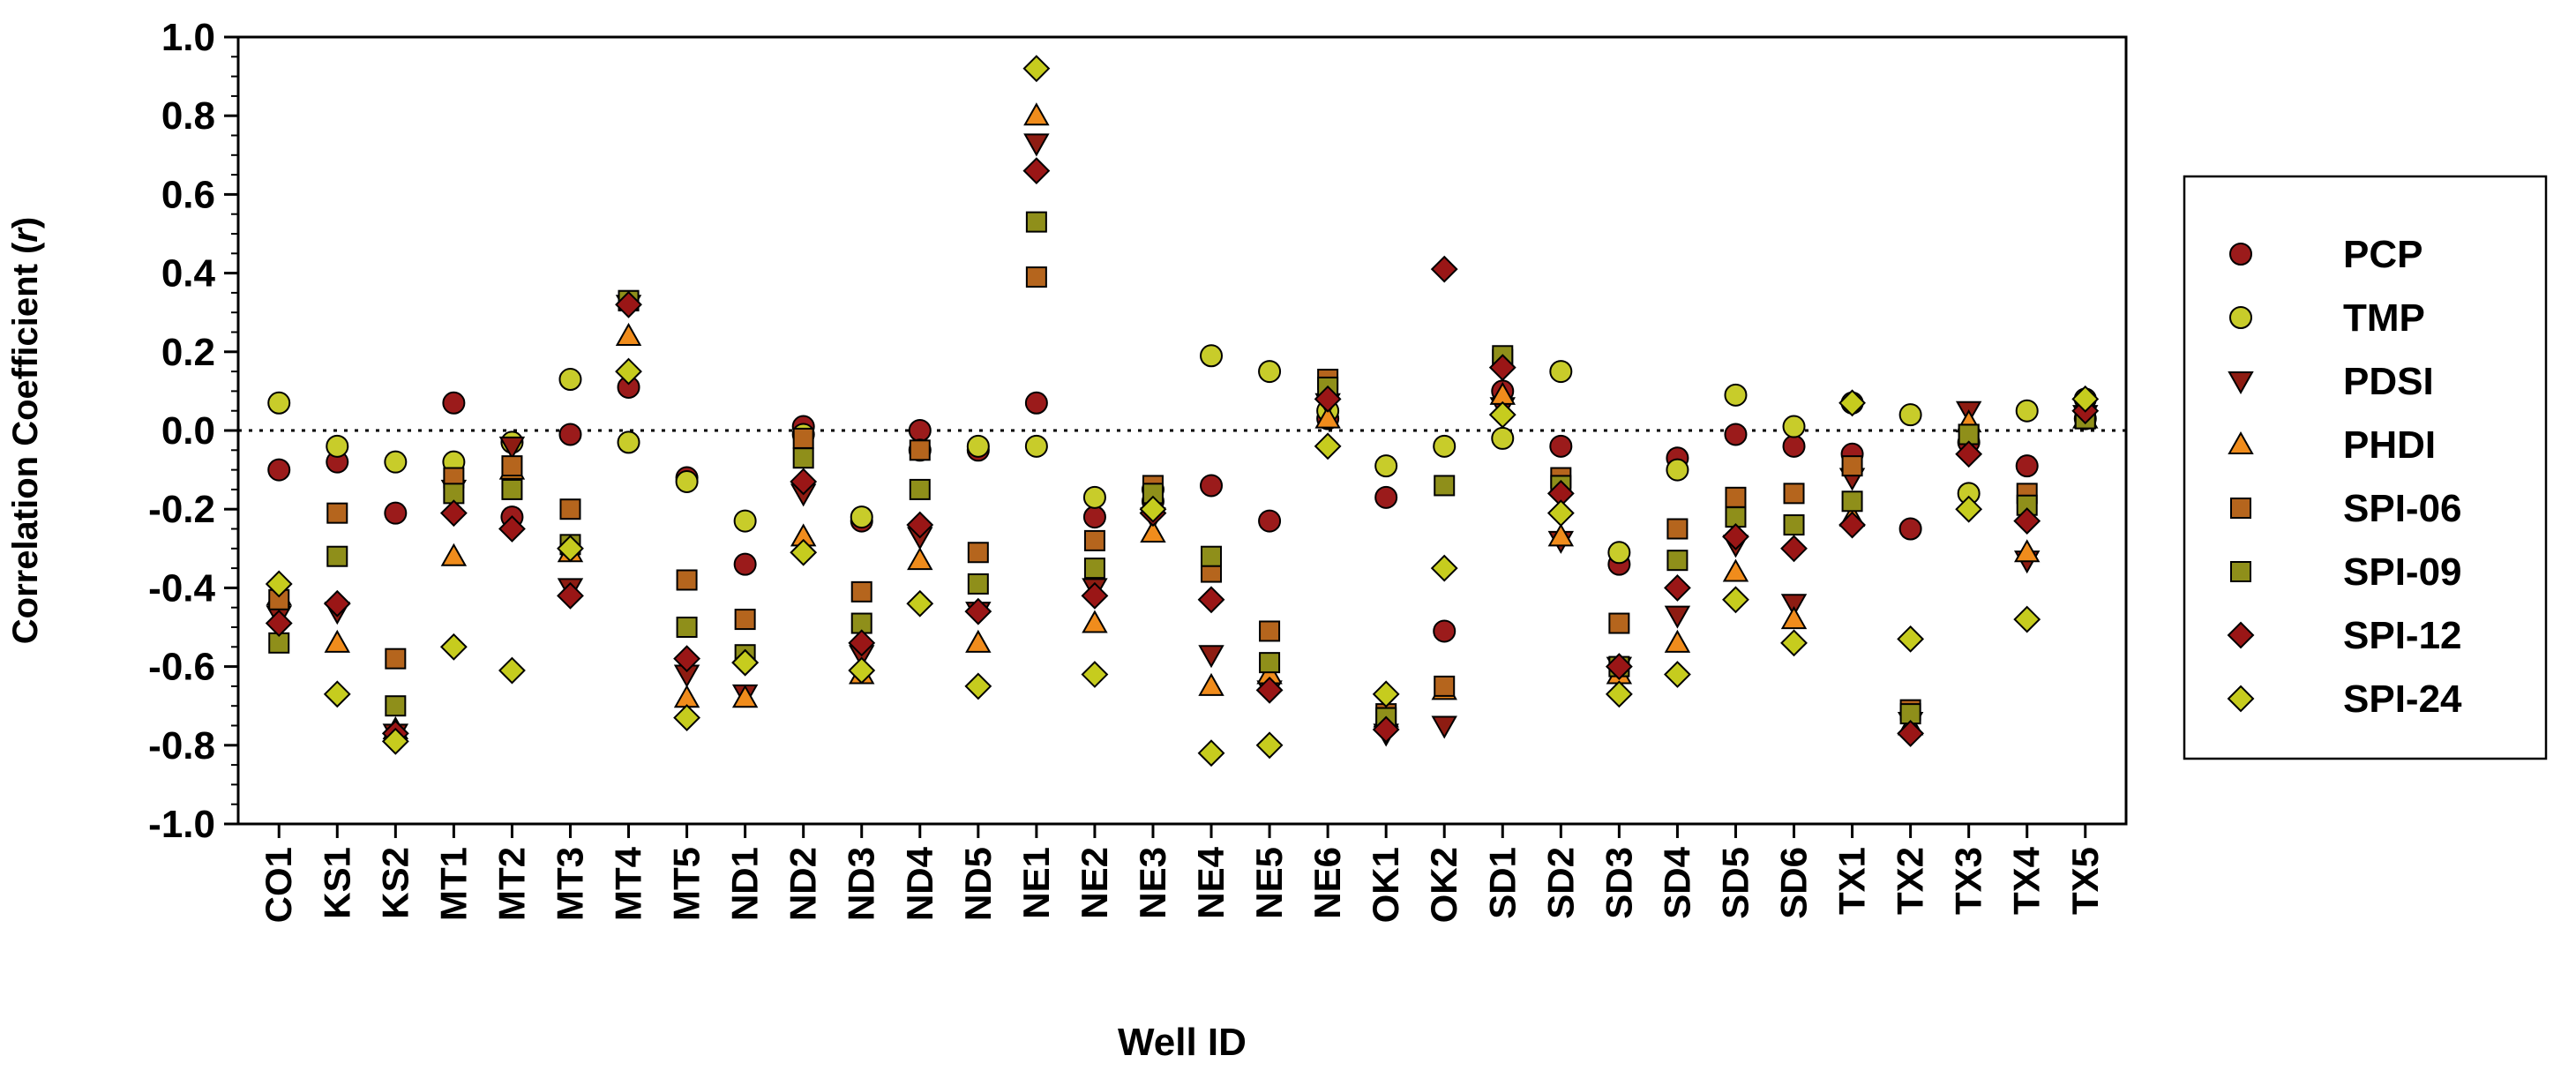  What do you see at coordinates (1270, 631) in the screenshot?
I see `point-spi-06-ne5` at bounding box center [1270, 631].